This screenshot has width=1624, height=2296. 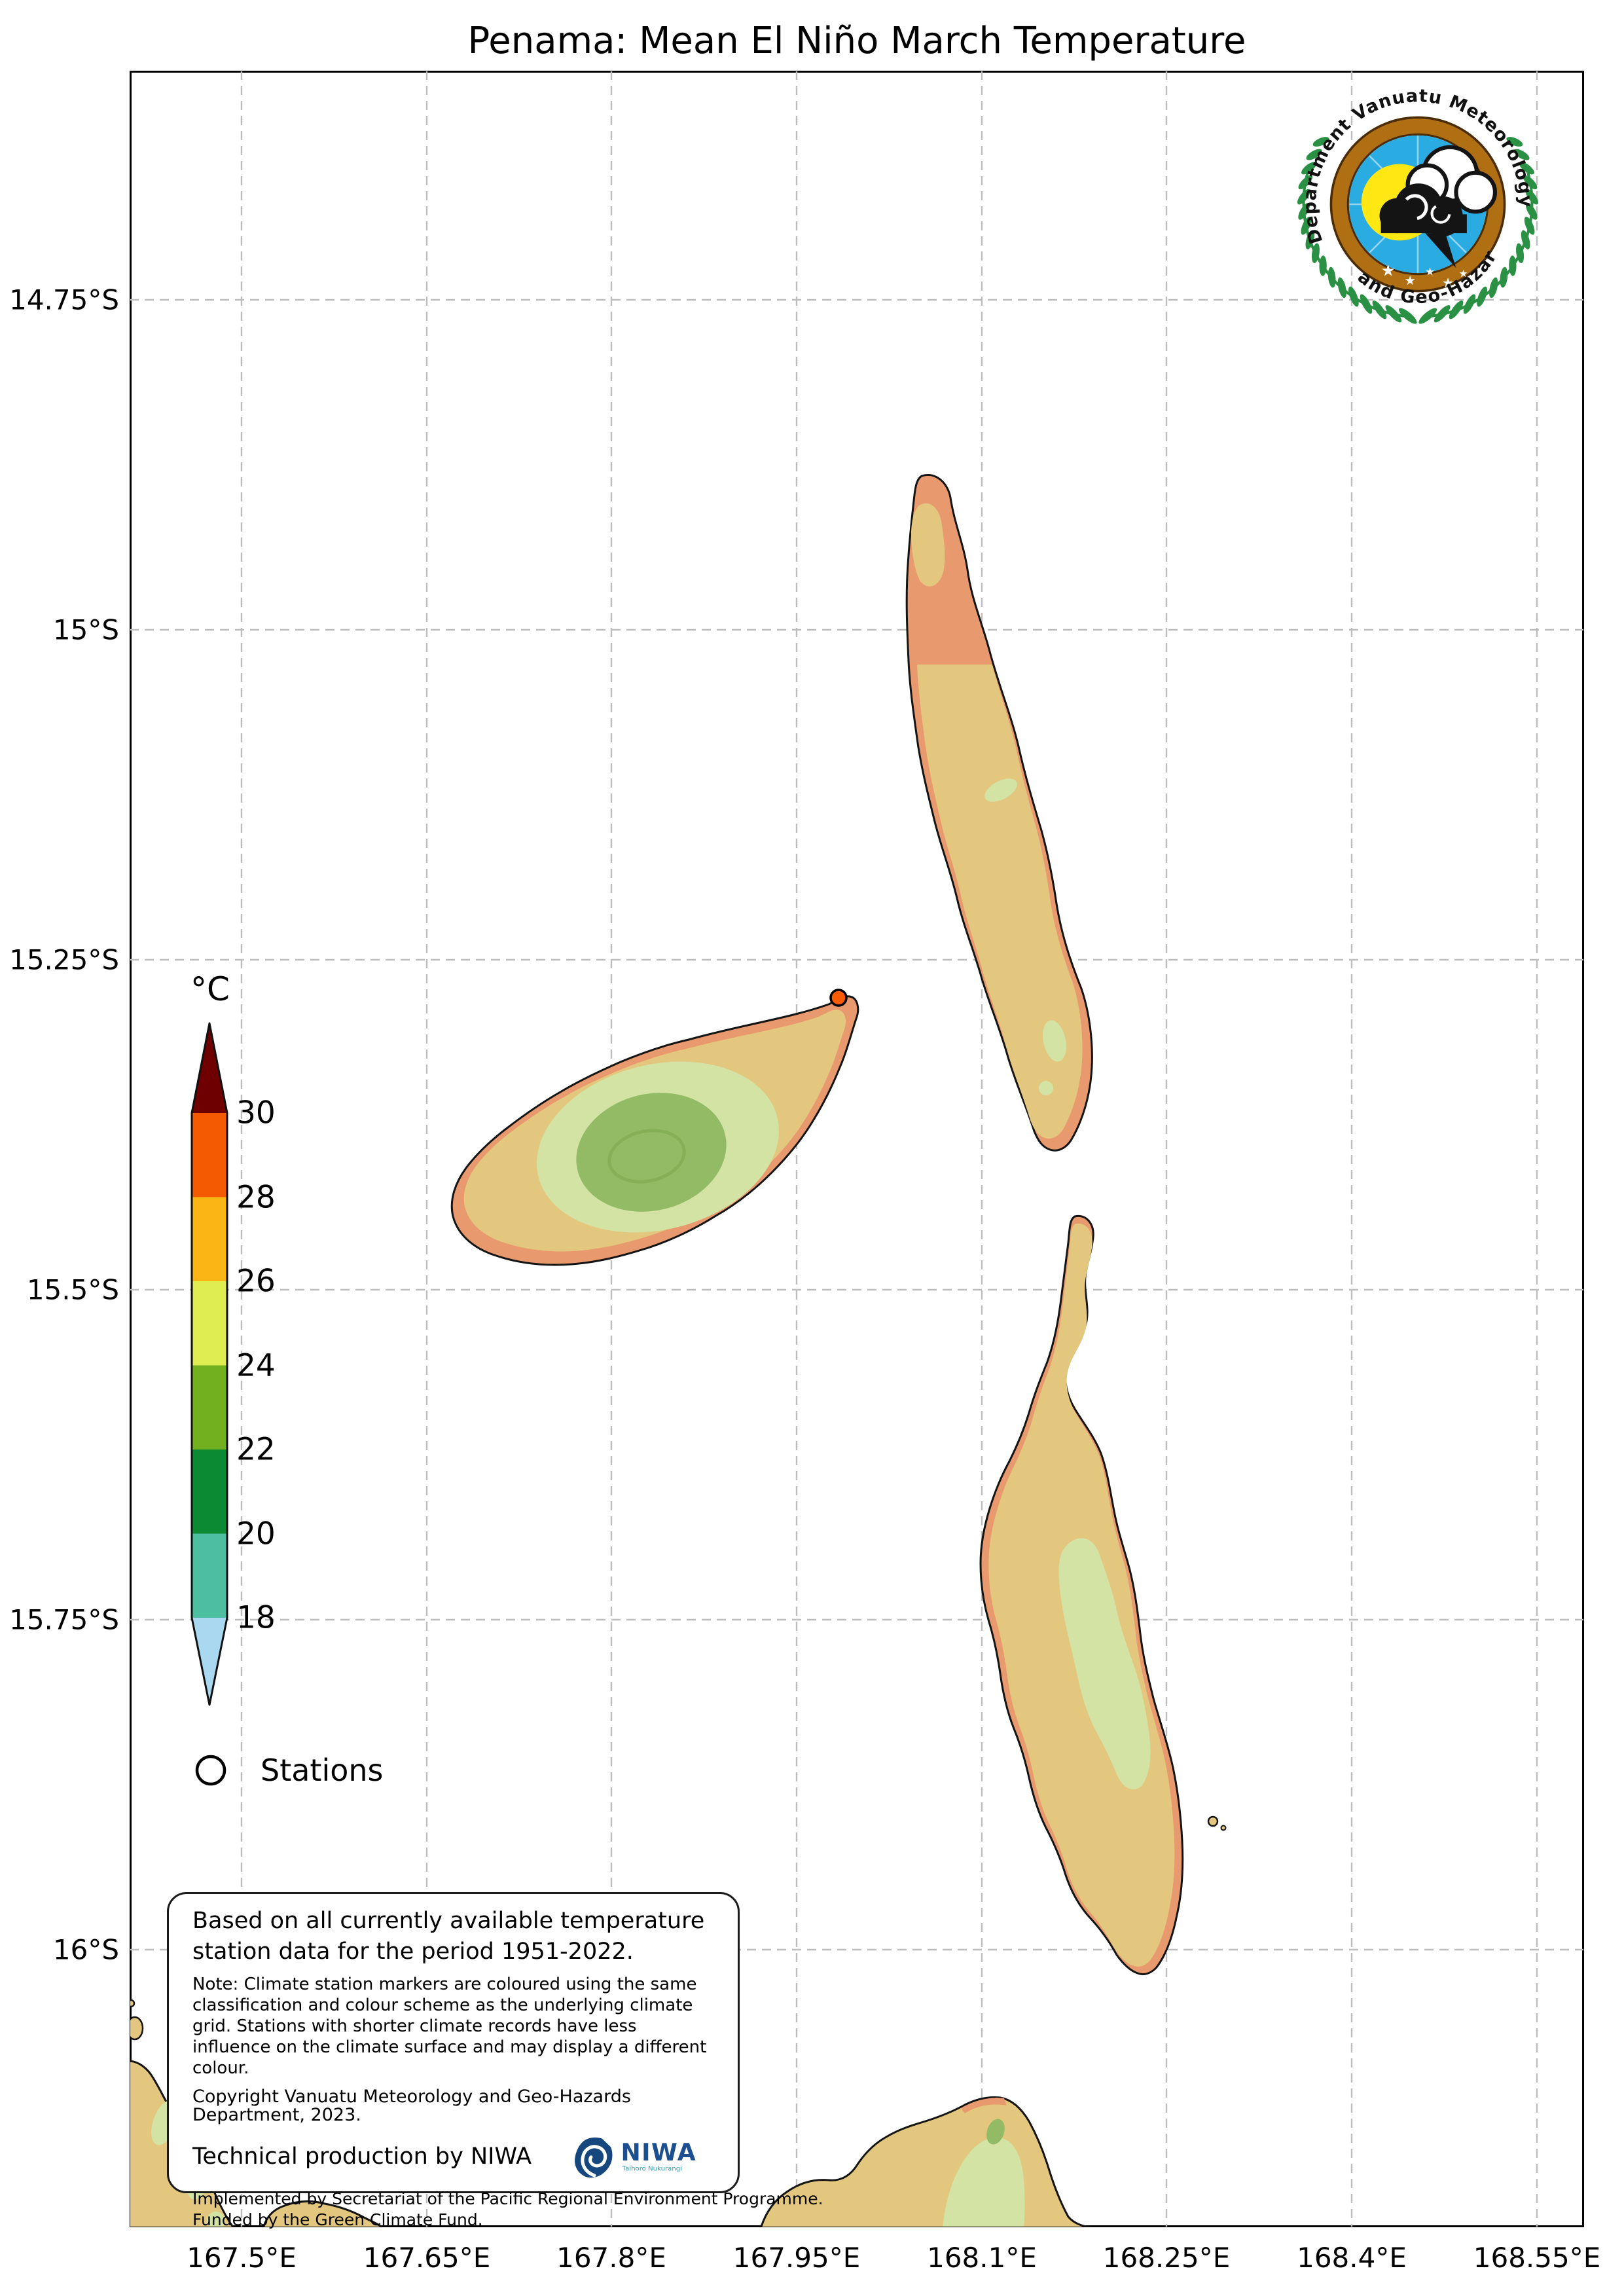 What do you see at coordinates (256, 1617) in the screenshot?
I see `colorbar-tick-18: 18` at bounding box center [256, 1617].